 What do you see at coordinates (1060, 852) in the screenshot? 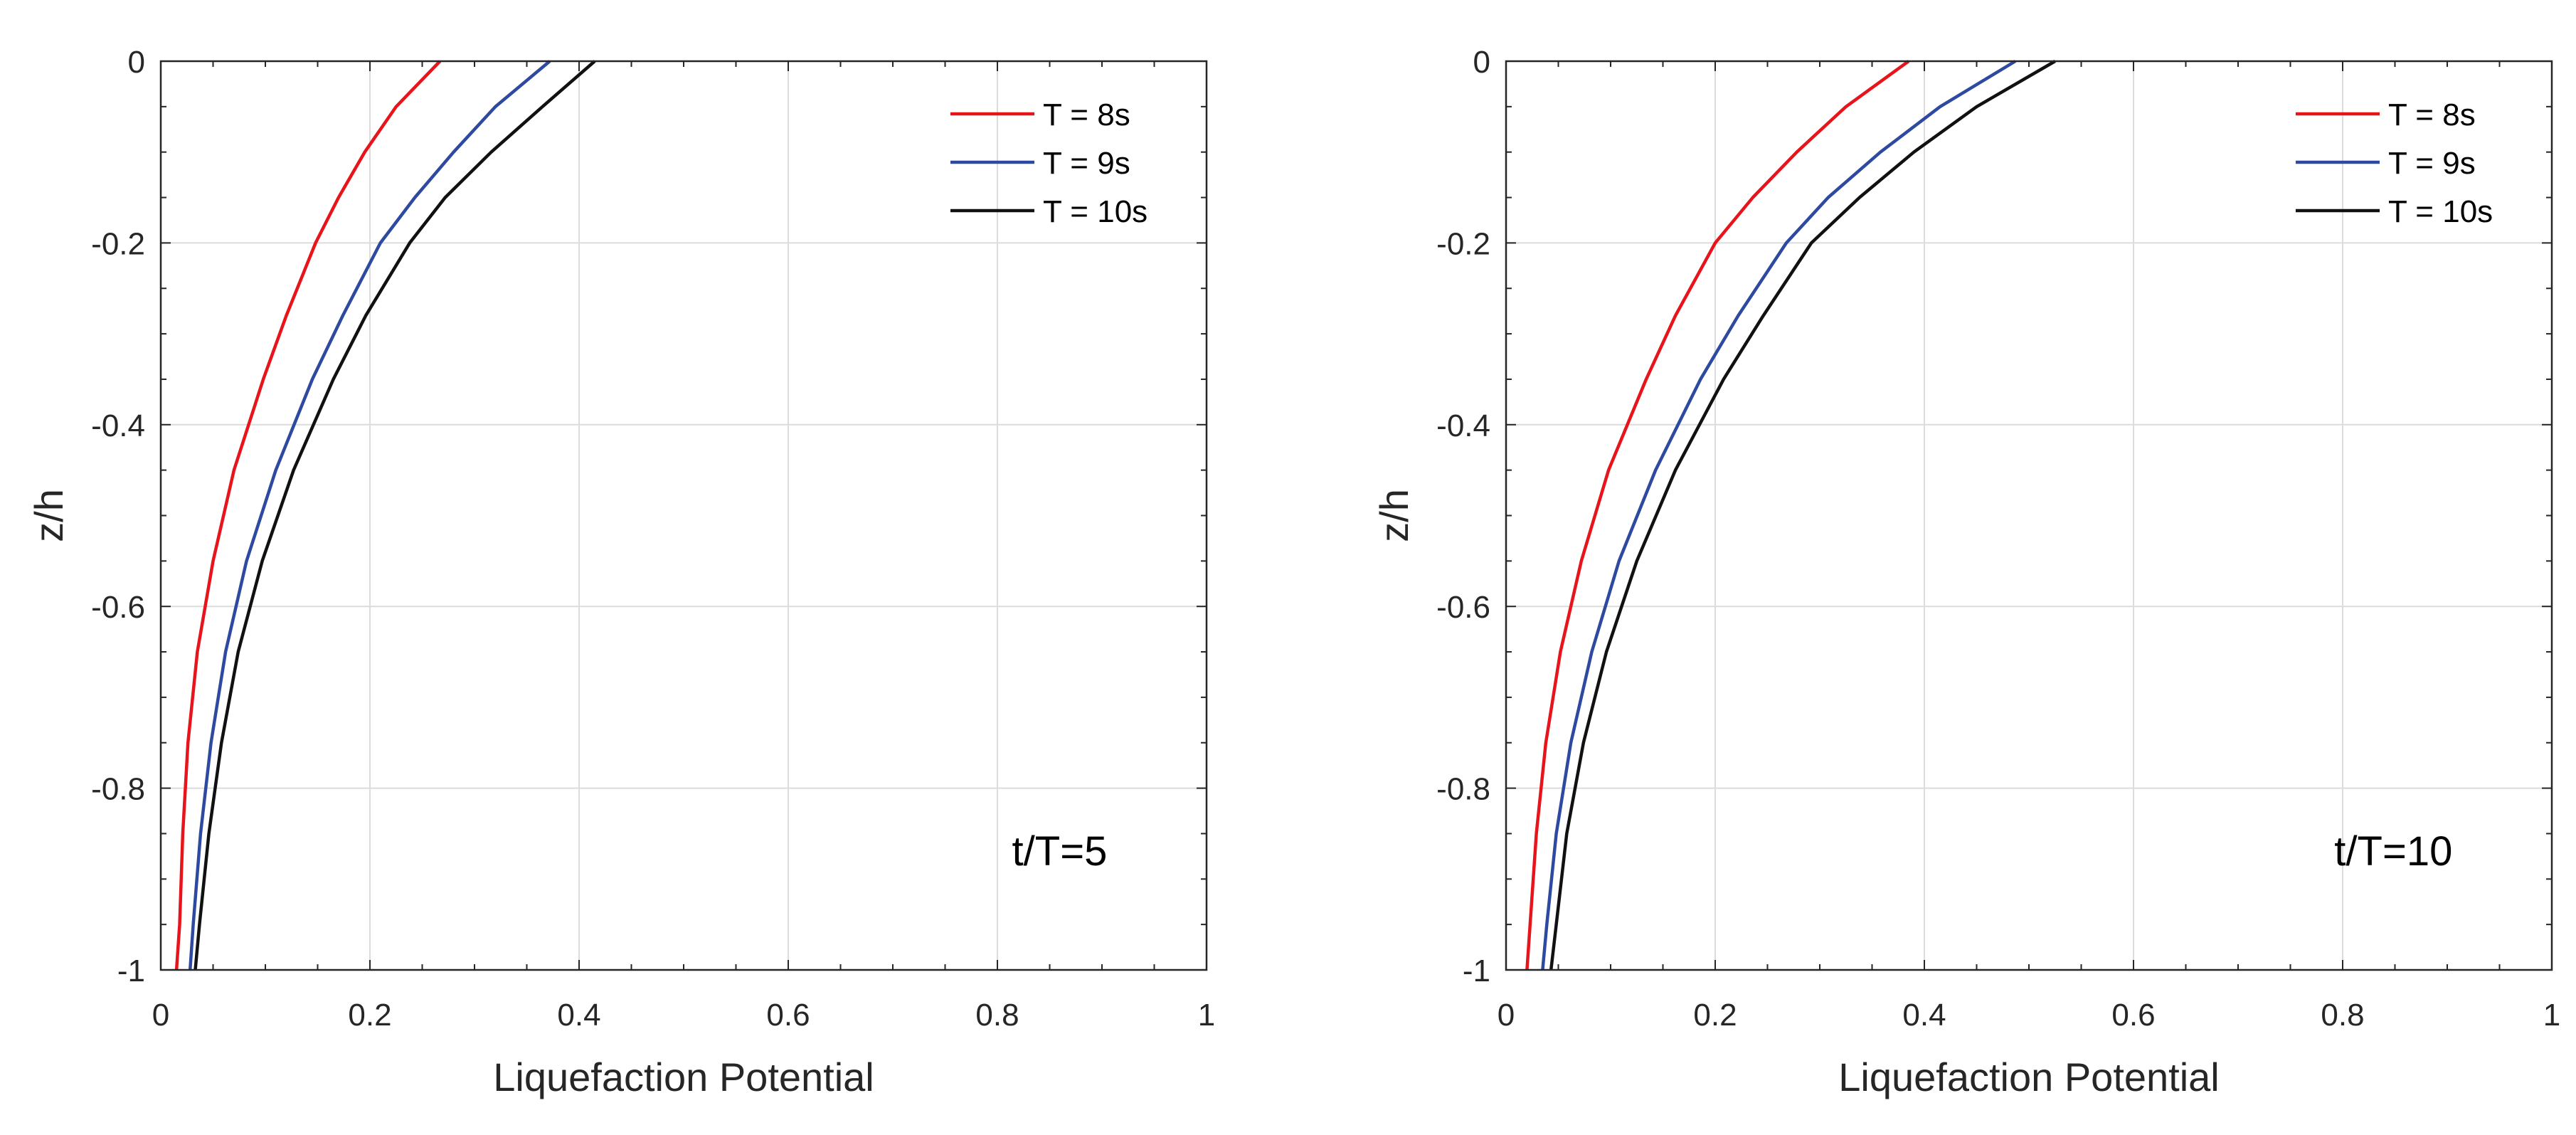
I see `annotation-label: t/T=5` at bounding box center [1060, 852].